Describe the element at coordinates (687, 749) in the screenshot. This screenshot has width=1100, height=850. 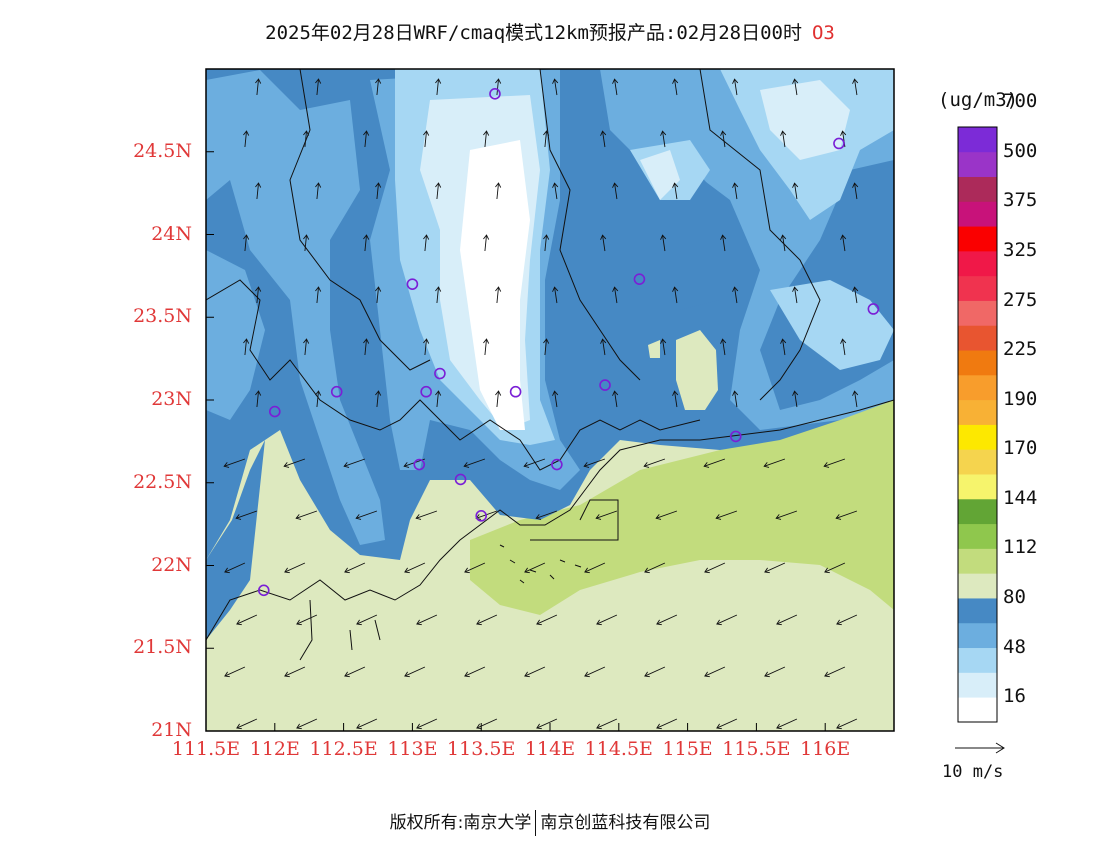
I see `lon-label: 115E` at that location.